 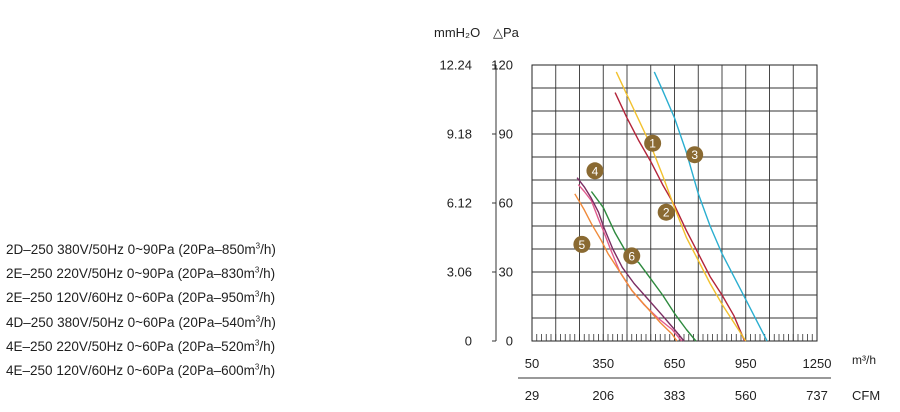 What do you see at coordinates (746, 363) in the screenshot?
I see `x-tick-label-m3h: 950` at bounding box center [746, 363].